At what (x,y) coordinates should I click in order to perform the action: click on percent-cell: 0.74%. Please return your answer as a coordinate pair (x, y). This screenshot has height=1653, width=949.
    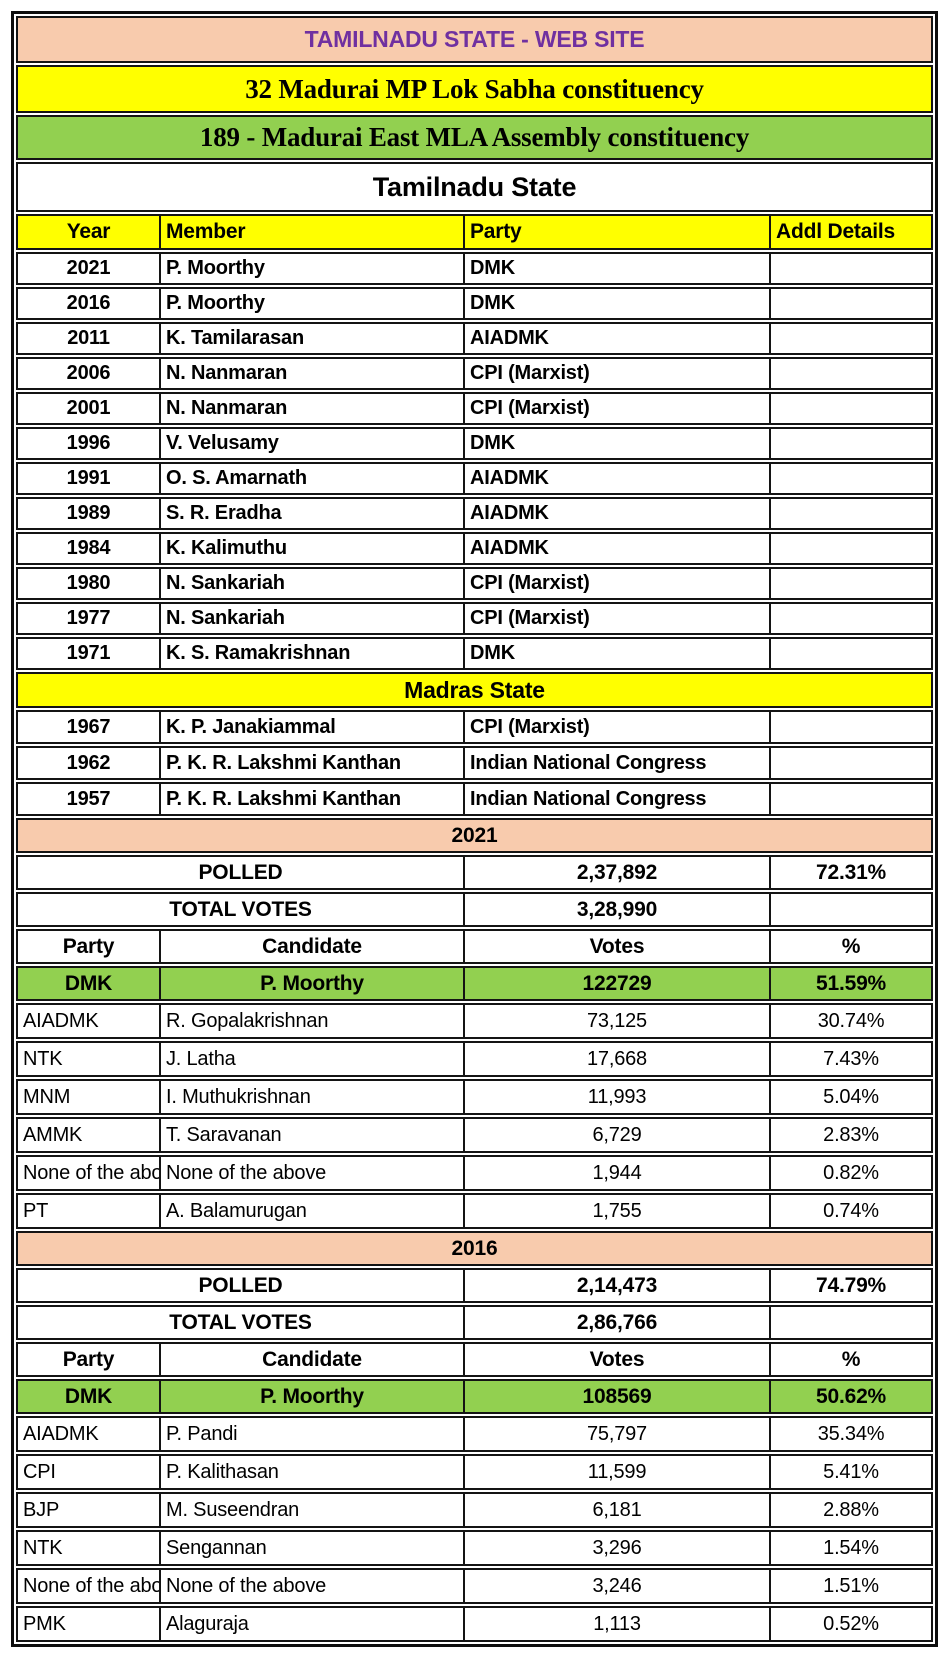
    Looking at the image, I should click on (852, 1211).